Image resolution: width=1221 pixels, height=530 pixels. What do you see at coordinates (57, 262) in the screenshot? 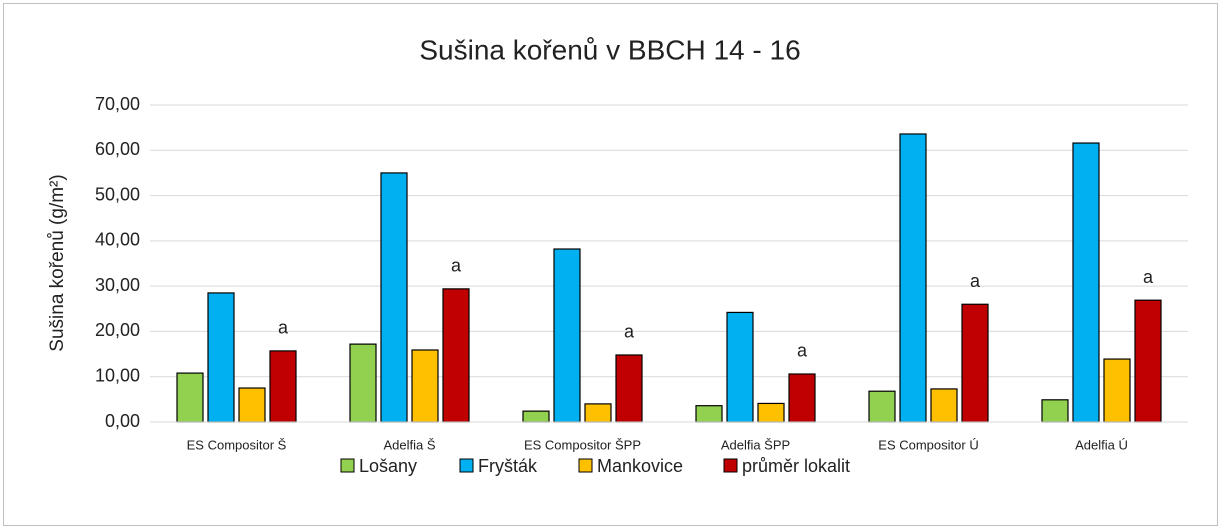
I see `y-axis-label: Sušina kořenů (g/m²)` at bounding box center [57, 262].